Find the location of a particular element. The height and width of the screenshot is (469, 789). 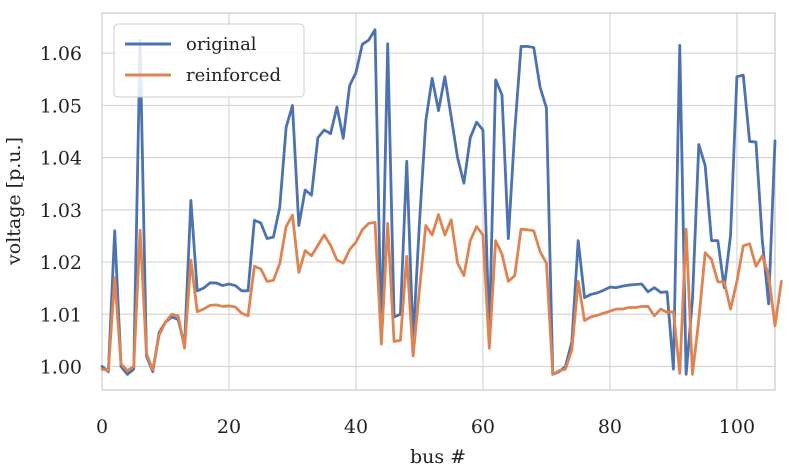

legend-label-reinforced: reinforced is located at coordinates (233, 75).